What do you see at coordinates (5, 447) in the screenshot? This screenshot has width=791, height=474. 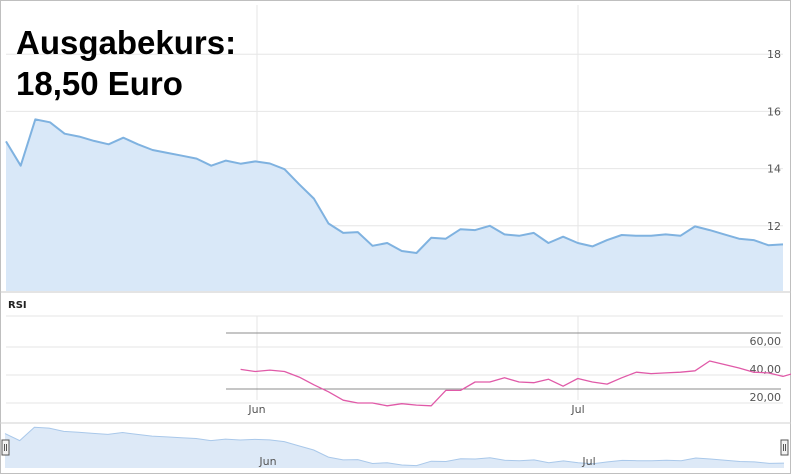 I see `navigator-left-handle` at bounding box center [5, 447].